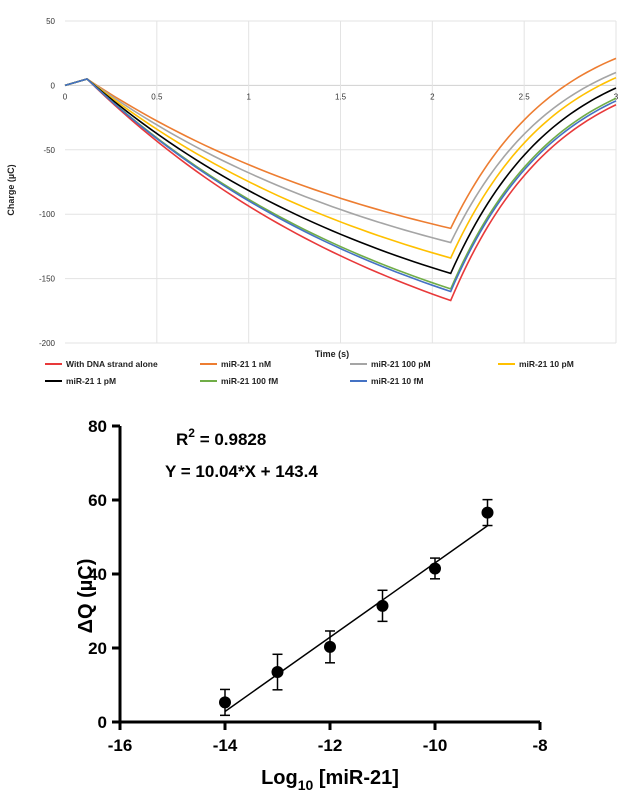  What do you see at coordinates (279, 778) in the screenshot?
I see `chart2-x-axis-label-main: Log` at bounding box center [279, 778].